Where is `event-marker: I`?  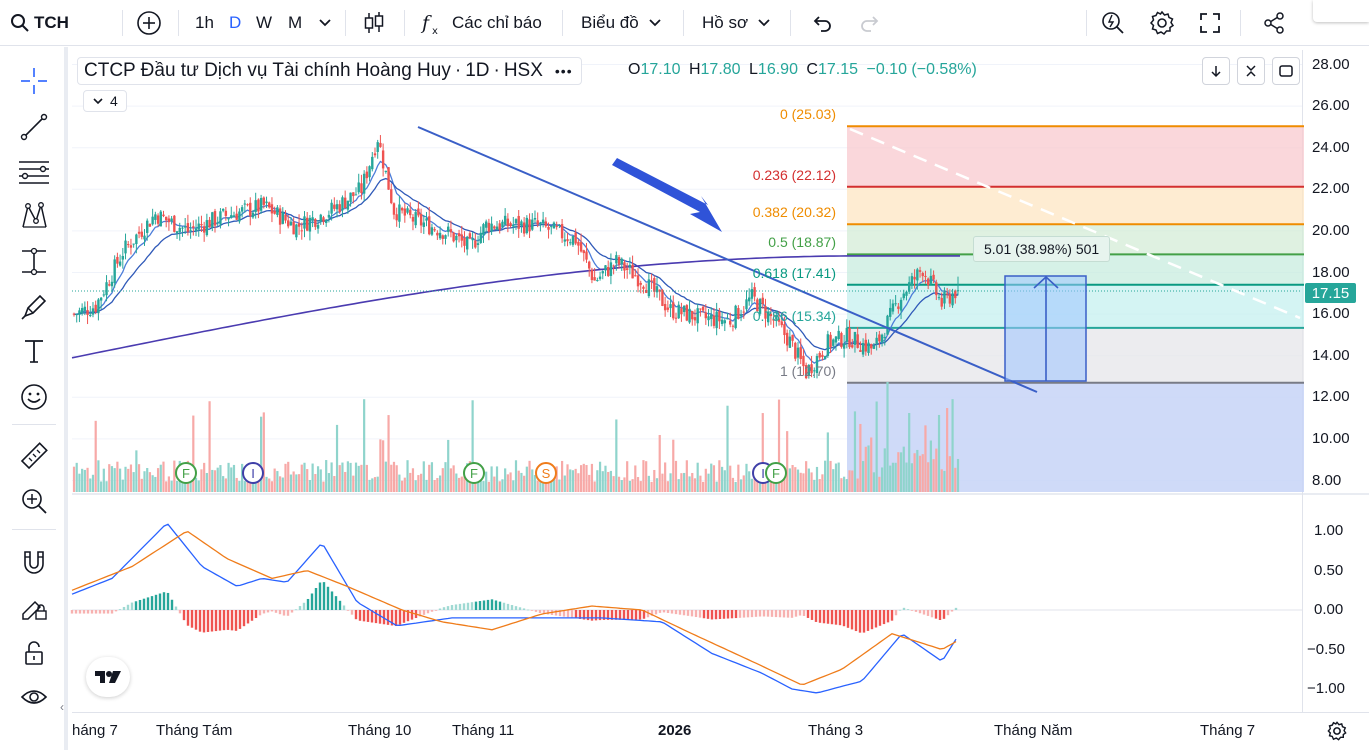 event-marker: I is located at coordinates (253, 473).